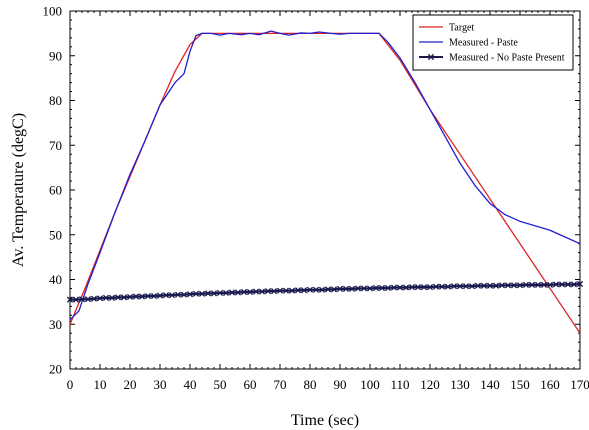  Describe the element at coordinates (579, 384) in the screenshot. I see `x-tick-label: 170` at that location.